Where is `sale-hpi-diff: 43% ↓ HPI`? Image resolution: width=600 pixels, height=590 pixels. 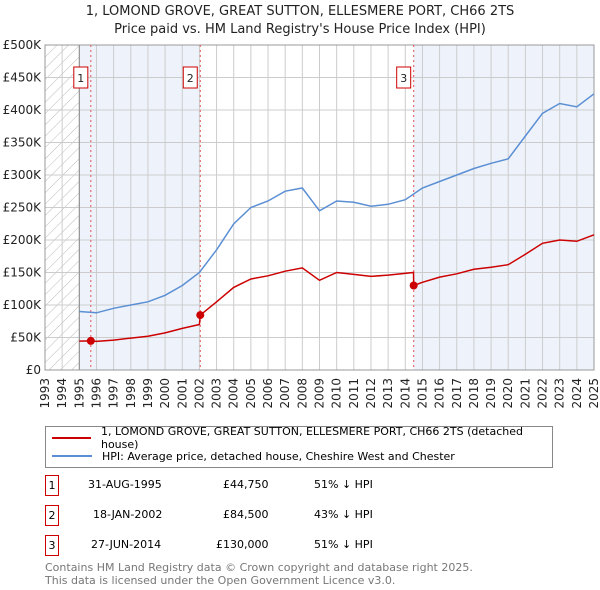 sale-hpi-diff: 43% ↓ HPI is located at coordinates (343, 514).